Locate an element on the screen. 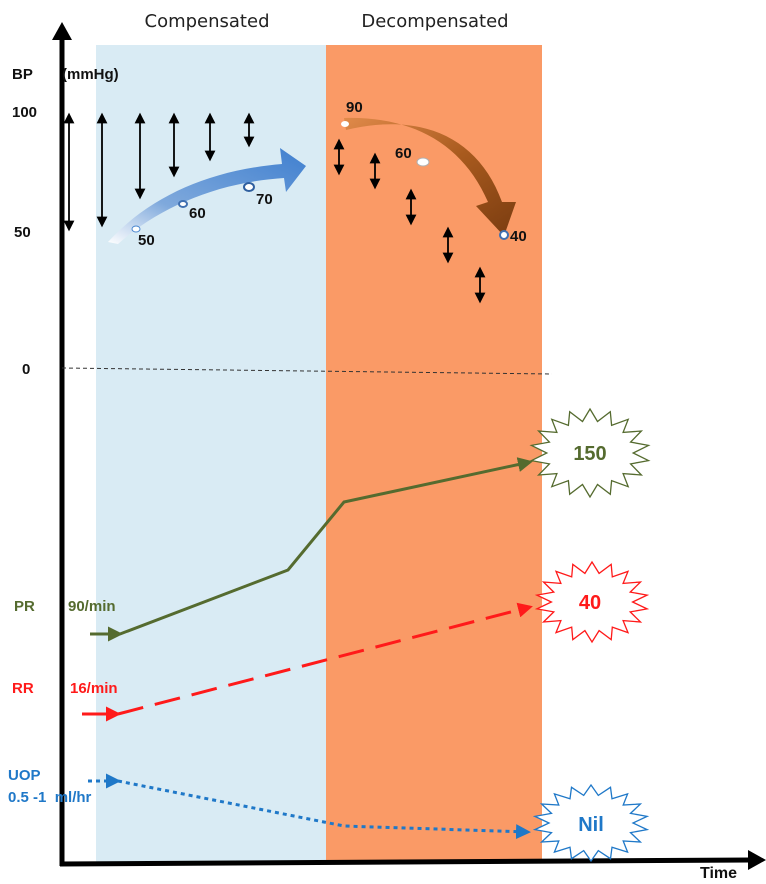 Image resolution: width=766 pixels, height=884 pixels. y-axis-unit: (mmHg) is located at coordinates (90, 74).